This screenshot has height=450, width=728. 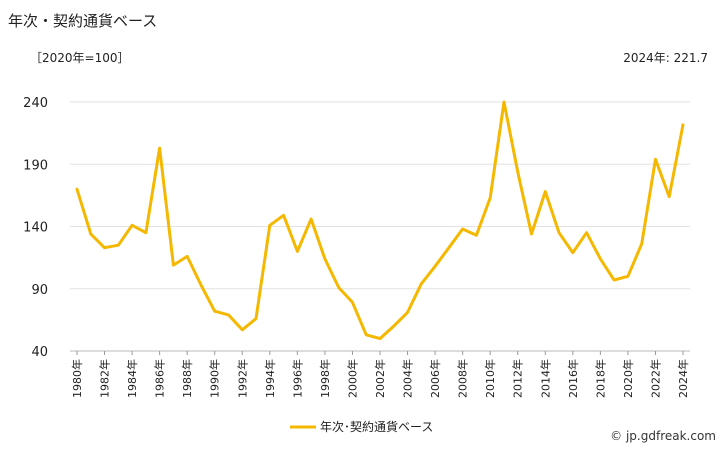 What do you see at coordinates (545, 378) in the screenshot?
I see `x-tick-label: 2014年` at bounding box center [545, 378].